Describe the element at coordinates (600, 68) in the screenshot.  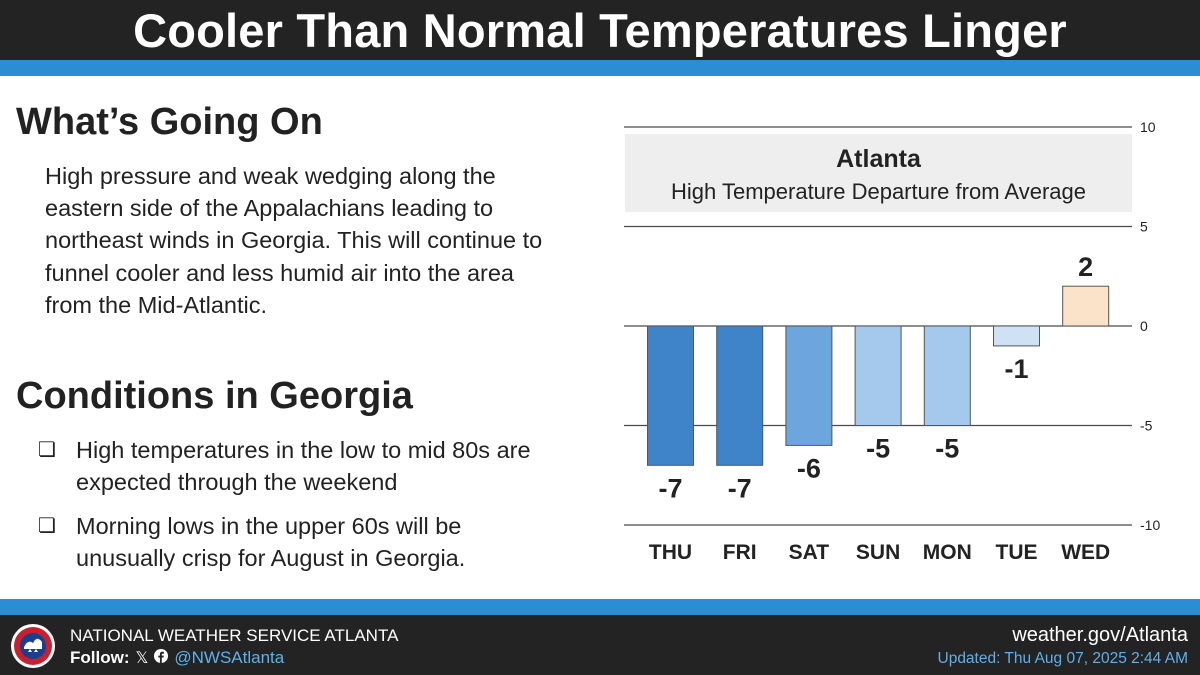
I see `top-accent-stripe` at that location.